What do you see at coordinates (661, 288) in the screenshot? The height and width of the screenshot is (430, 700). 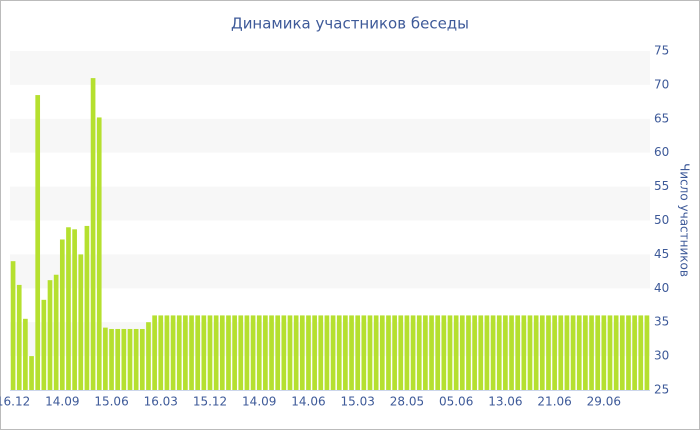 I see `y-tick-label: 40` at bounding box center [661, 288].